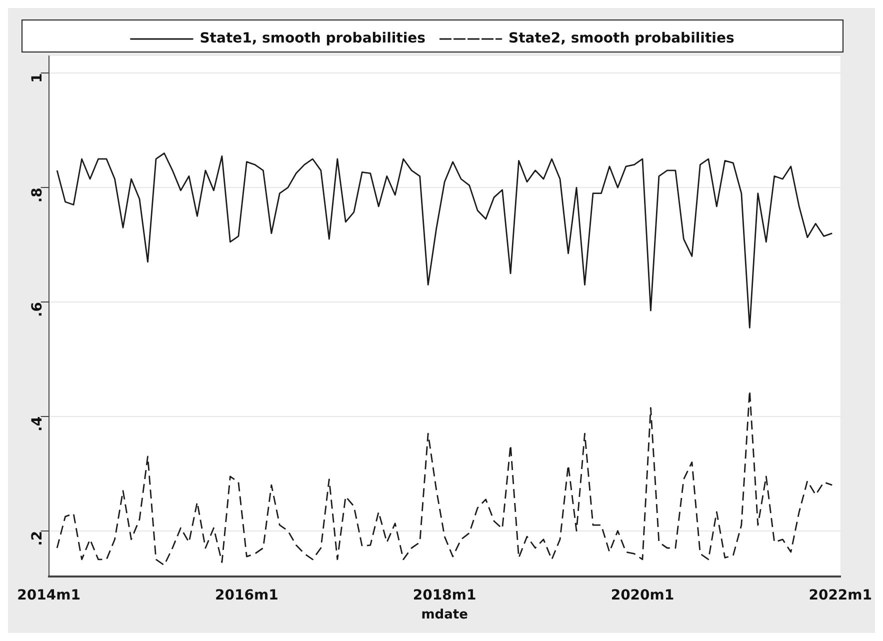  Describe the element at coordinates (37, 424) in the screenshot. I see `y-tick-label: .4` at that location.